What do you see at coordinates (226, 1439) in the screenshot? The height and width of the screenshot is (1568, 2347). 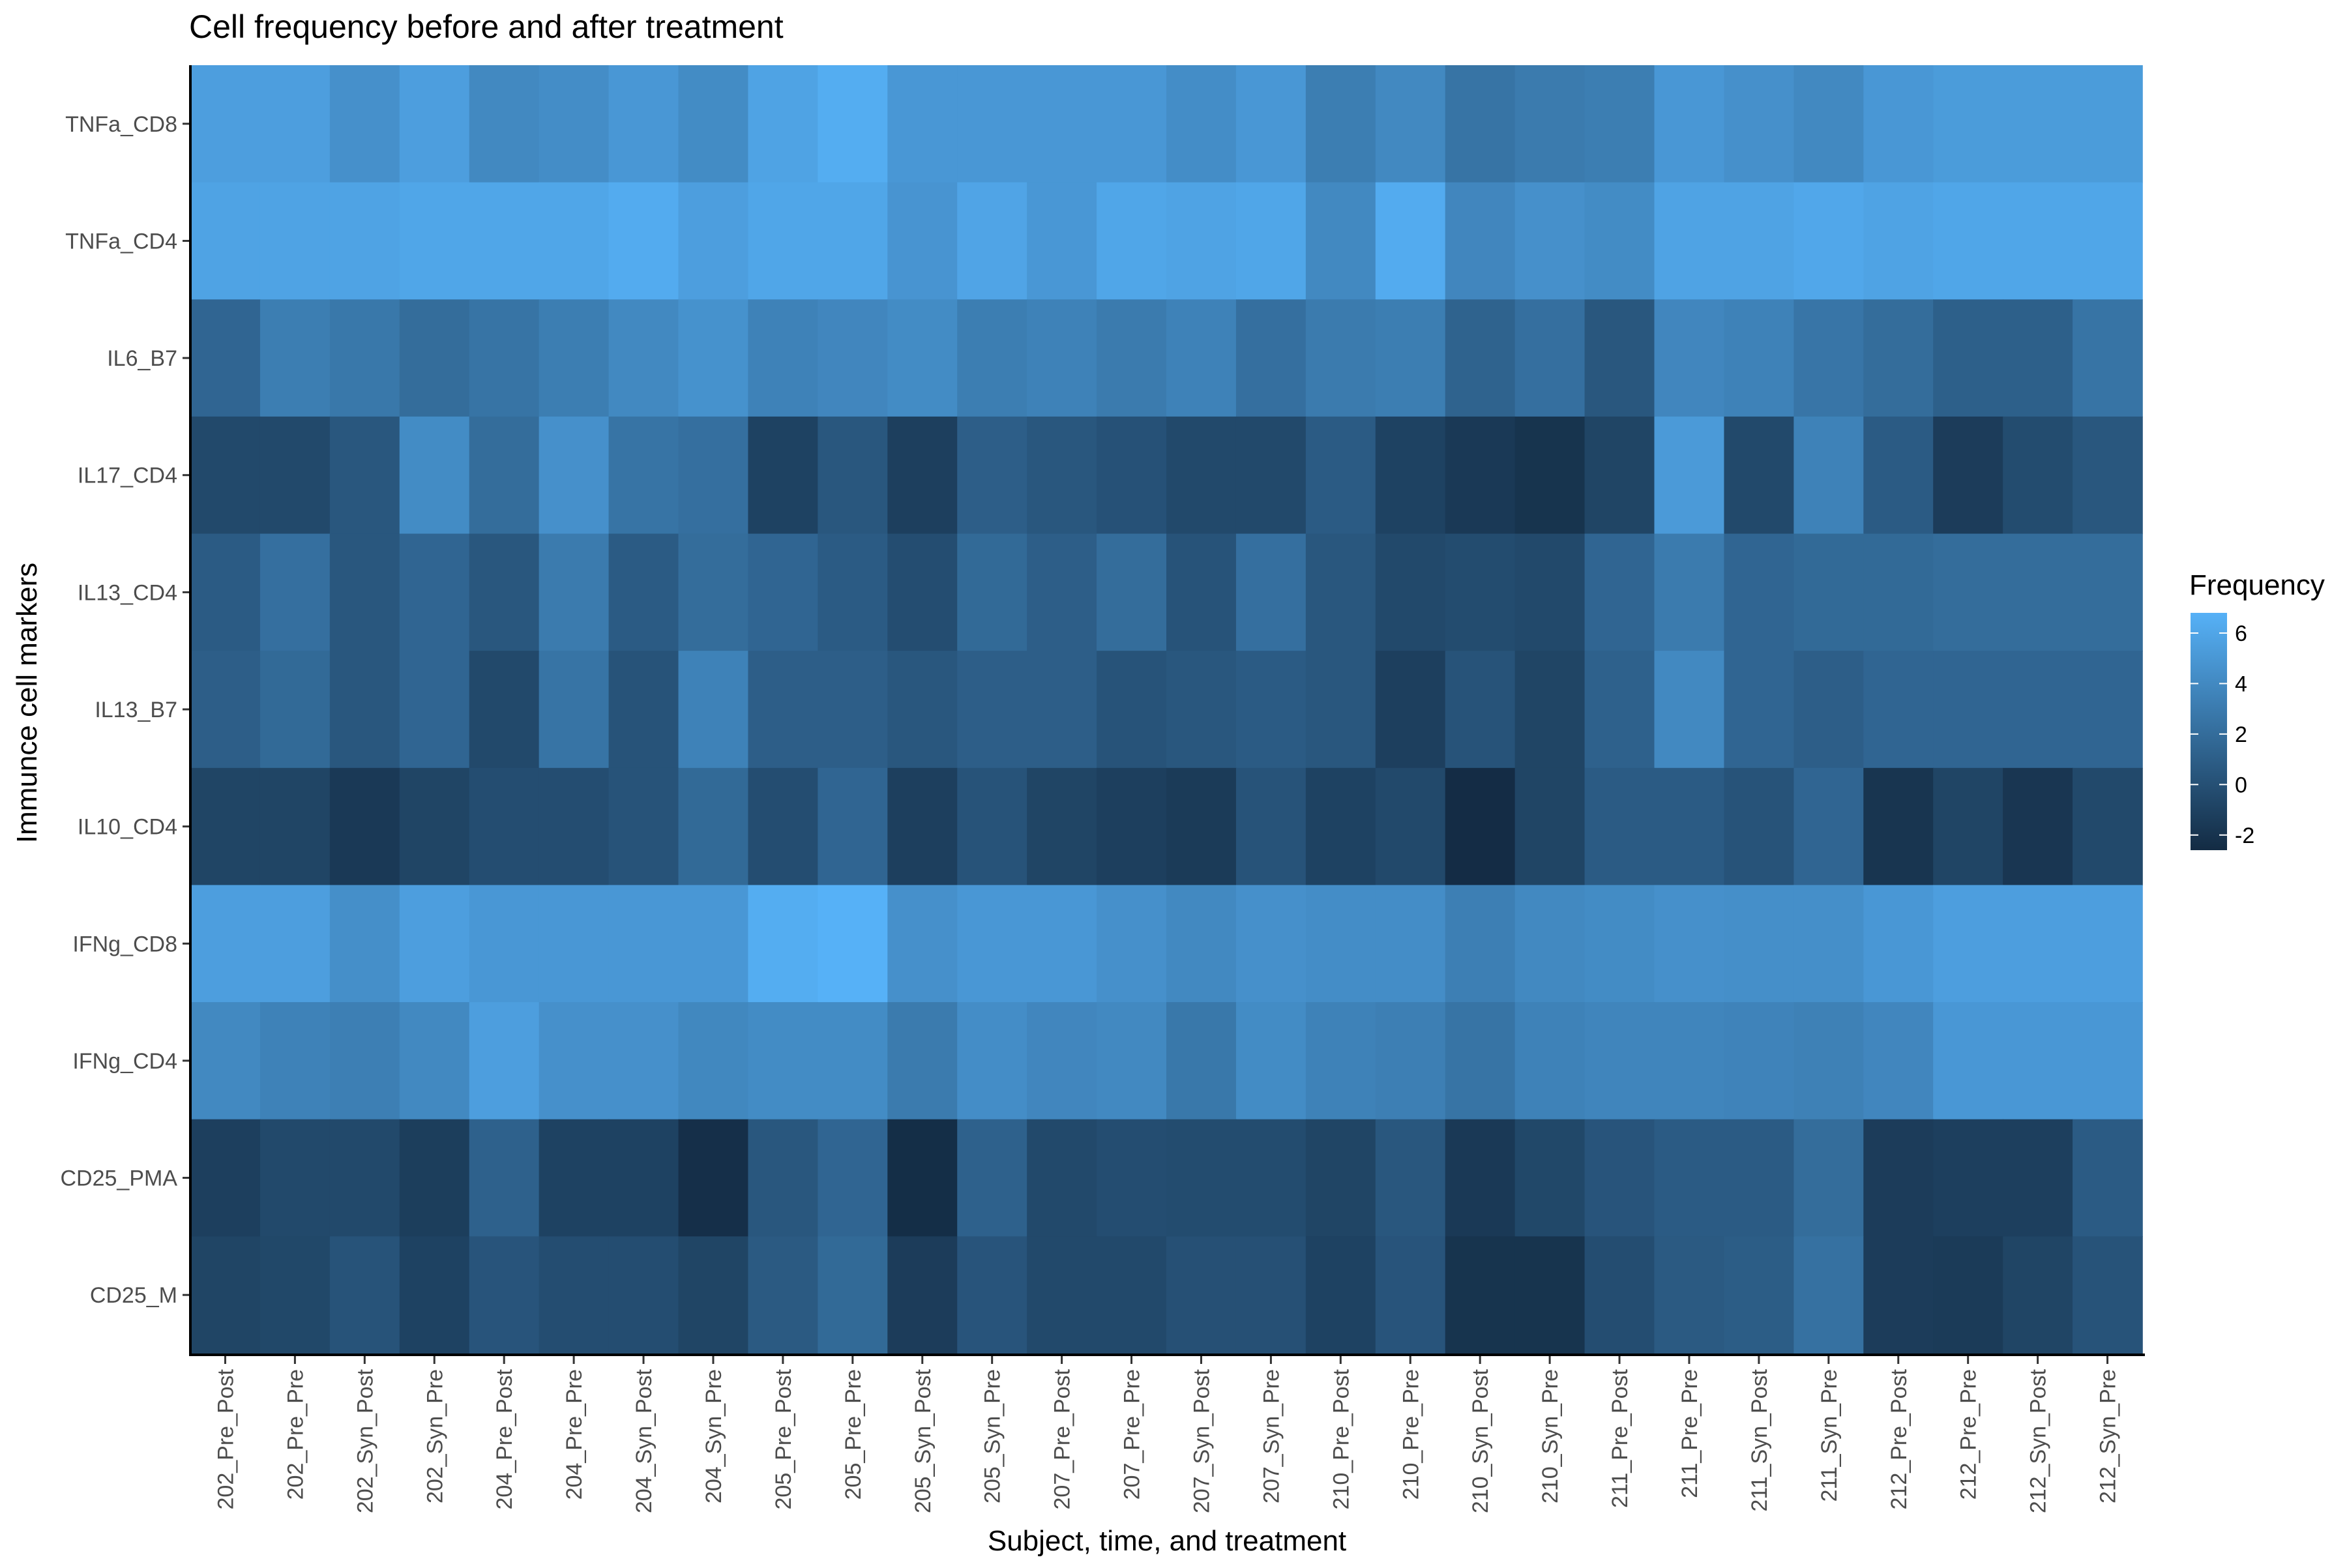 I see `x-tick-label: 202_Pre_Post` at bounding box center [226, 1439].